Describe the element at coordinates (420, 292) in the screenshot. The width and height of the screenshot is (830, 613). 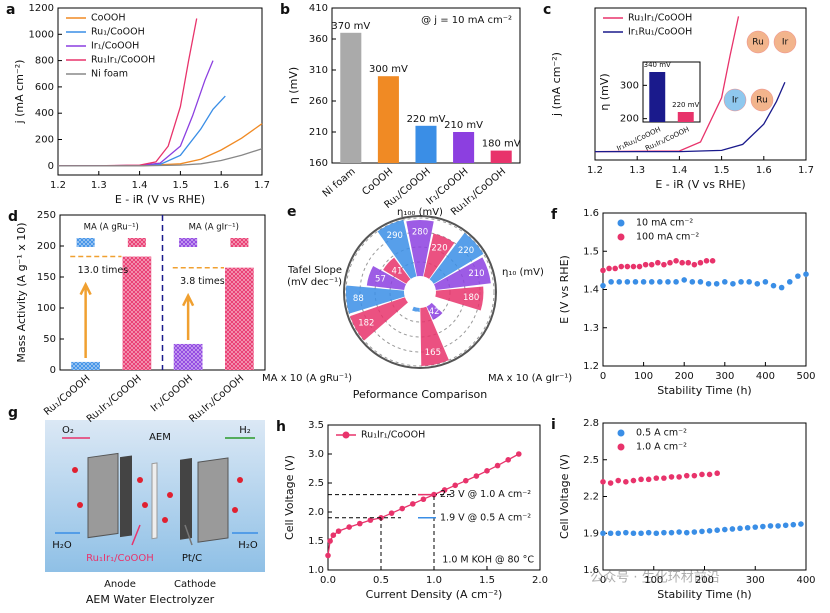
I see `rose-ring` at that location.